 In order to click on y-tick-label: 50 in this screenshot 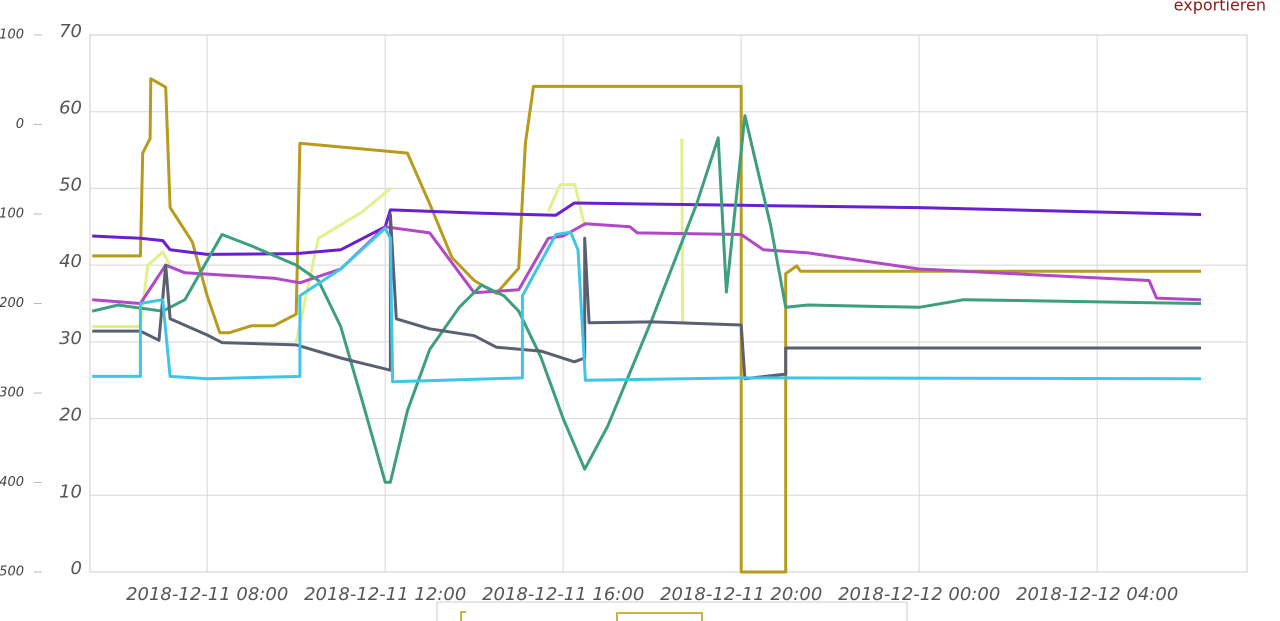, I will do `click(70, 184)`.